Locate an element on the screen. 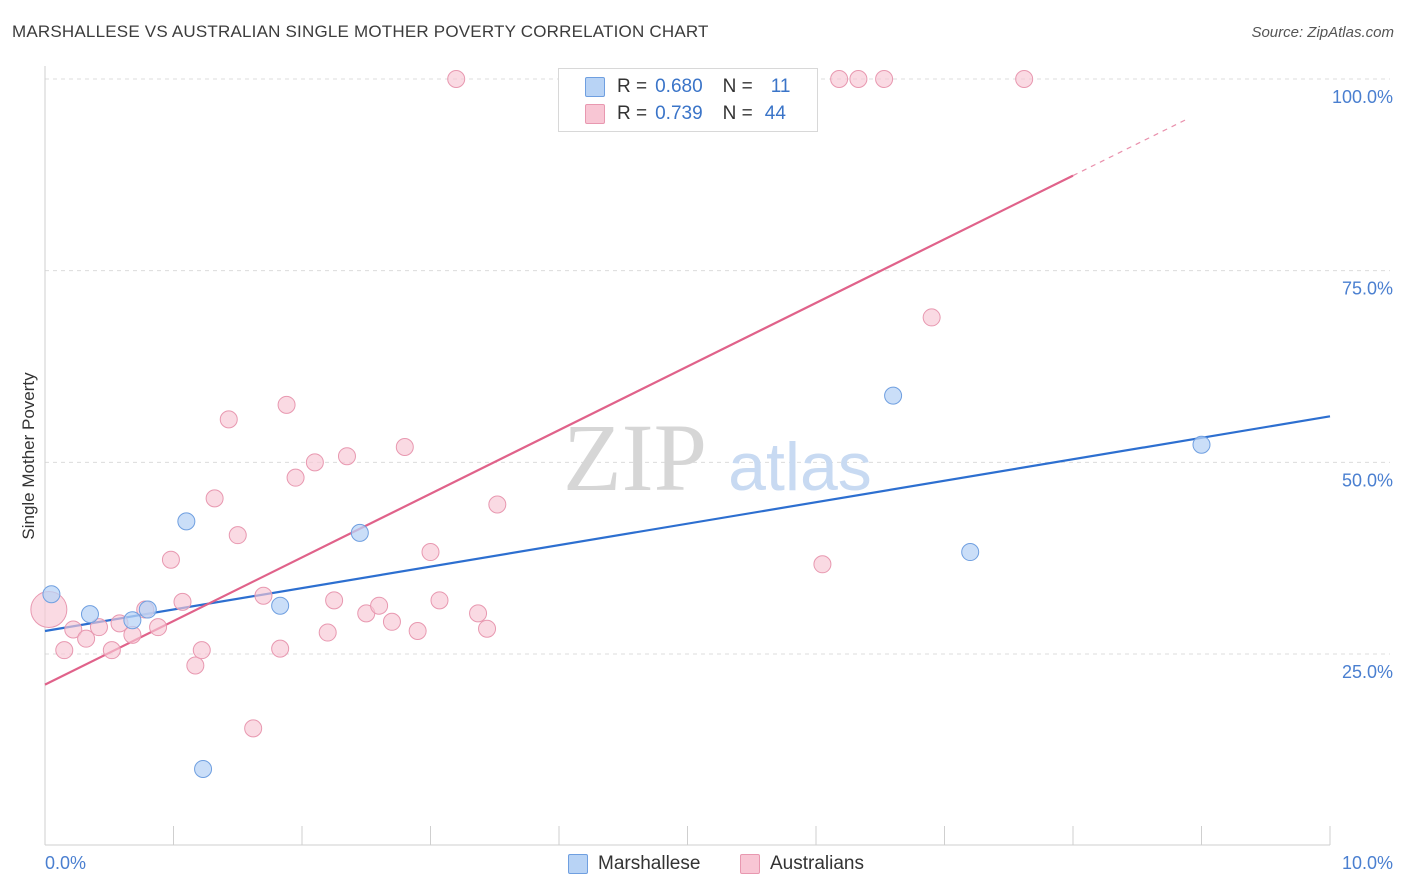 This screenshot has width=1406, height=892. n-value: 11 is located at coordinates (780, 86).